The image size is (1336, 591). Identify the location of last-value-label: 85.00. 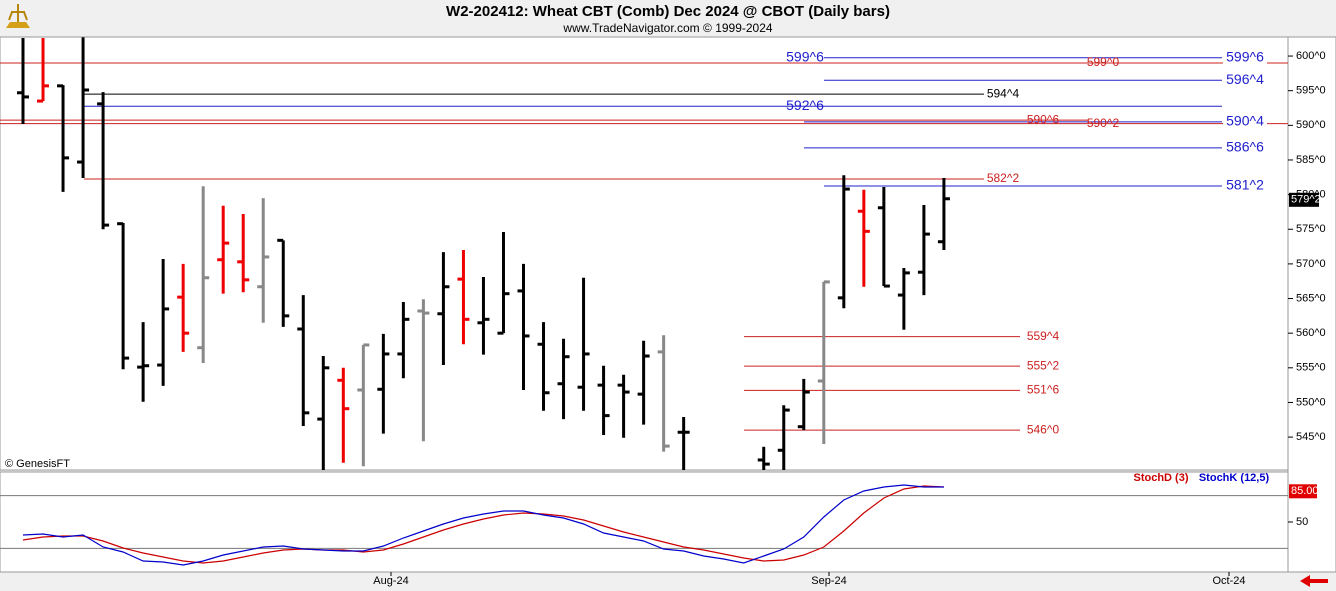
(1305, 491).